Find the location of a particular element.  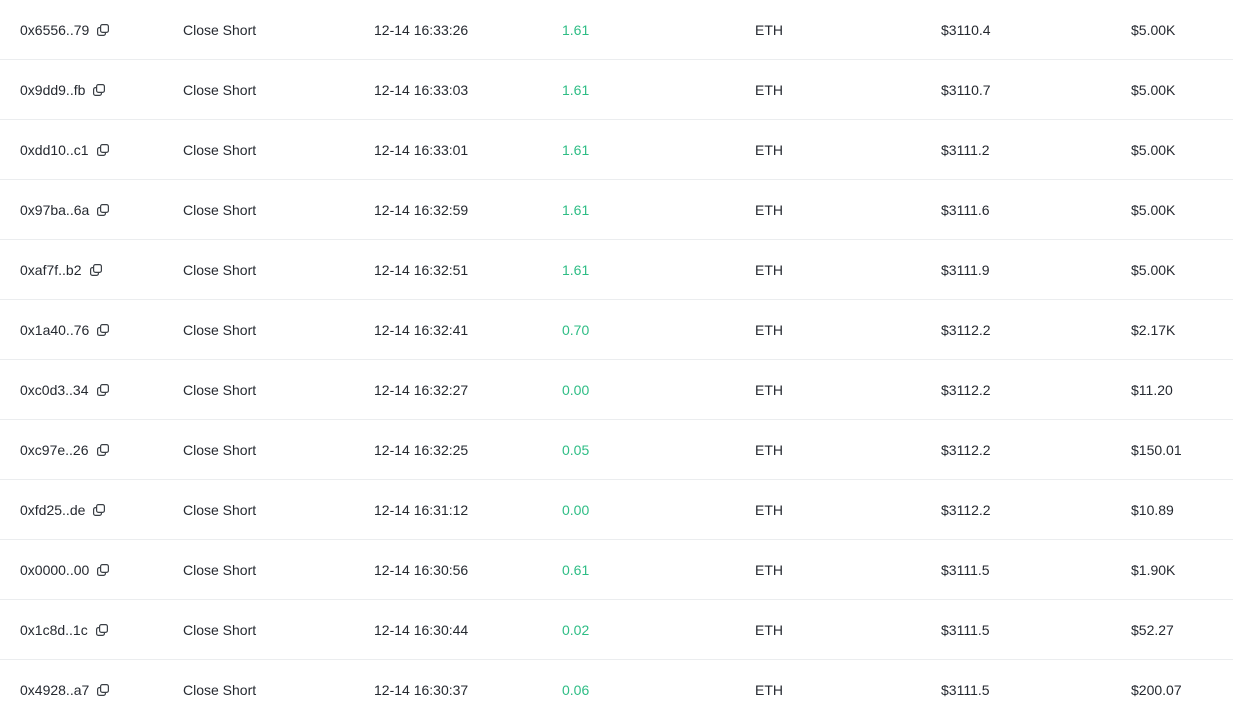

time-cell: 12-14 16:32:59 is located at coordinates (421, 209).